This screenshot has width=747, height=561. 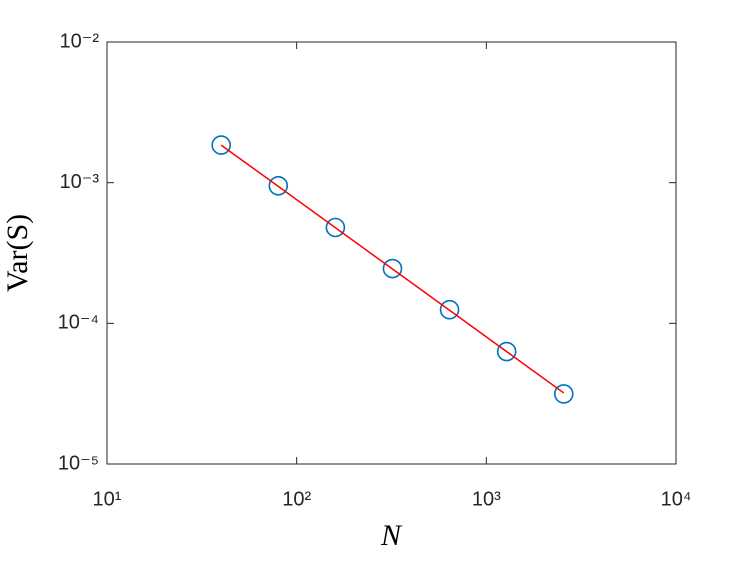 I want to click on y-tick-label: 10⁻², so click(x=80, y=41).